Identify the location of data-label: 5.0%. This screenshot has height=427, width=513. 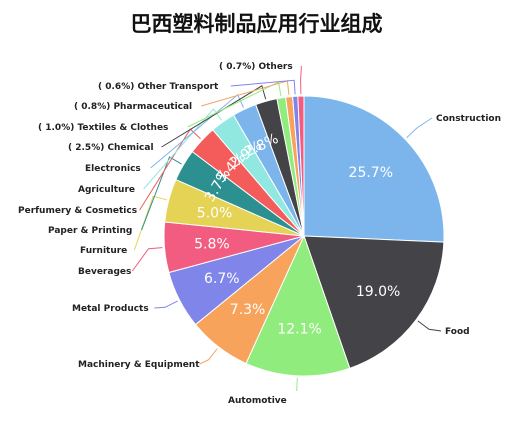
(215, 214).